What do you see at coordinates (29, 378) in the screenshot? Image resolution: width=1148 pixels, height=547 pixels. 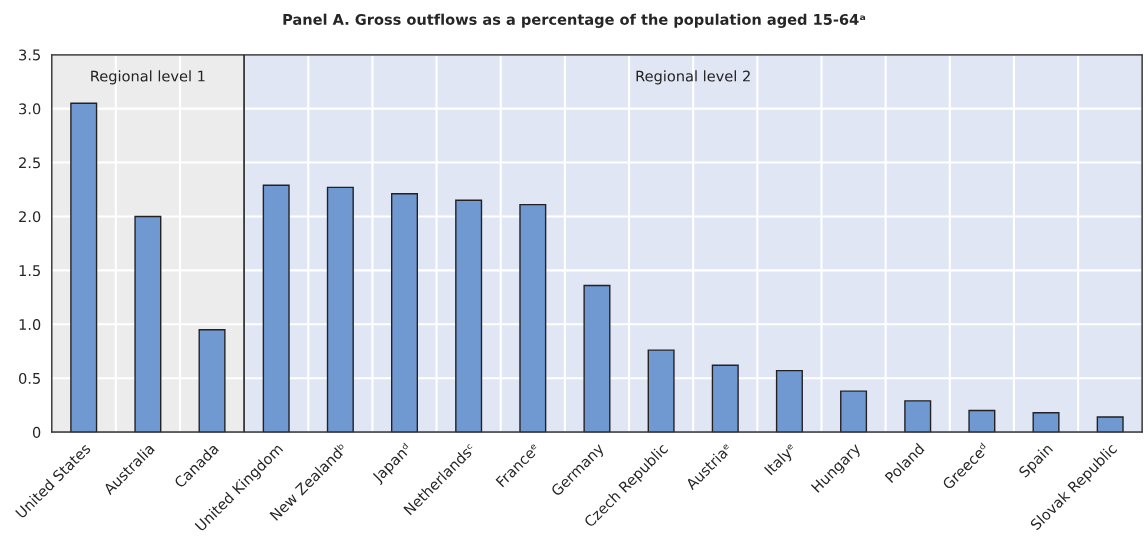 I see `y-tick-label: 0.5` at bounding box center [29, 378].